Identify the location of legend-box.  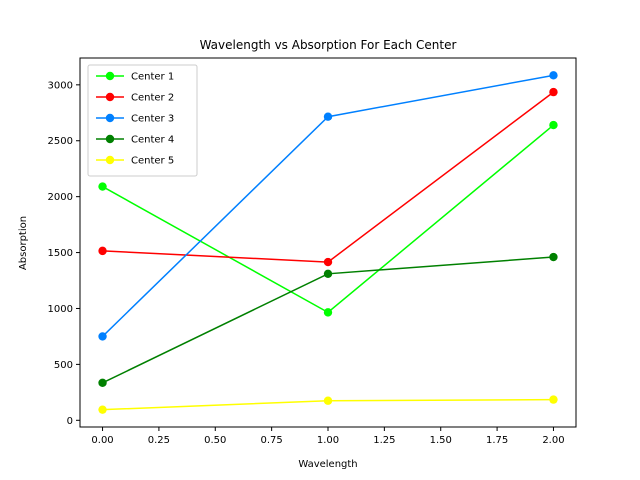
(142, 120).